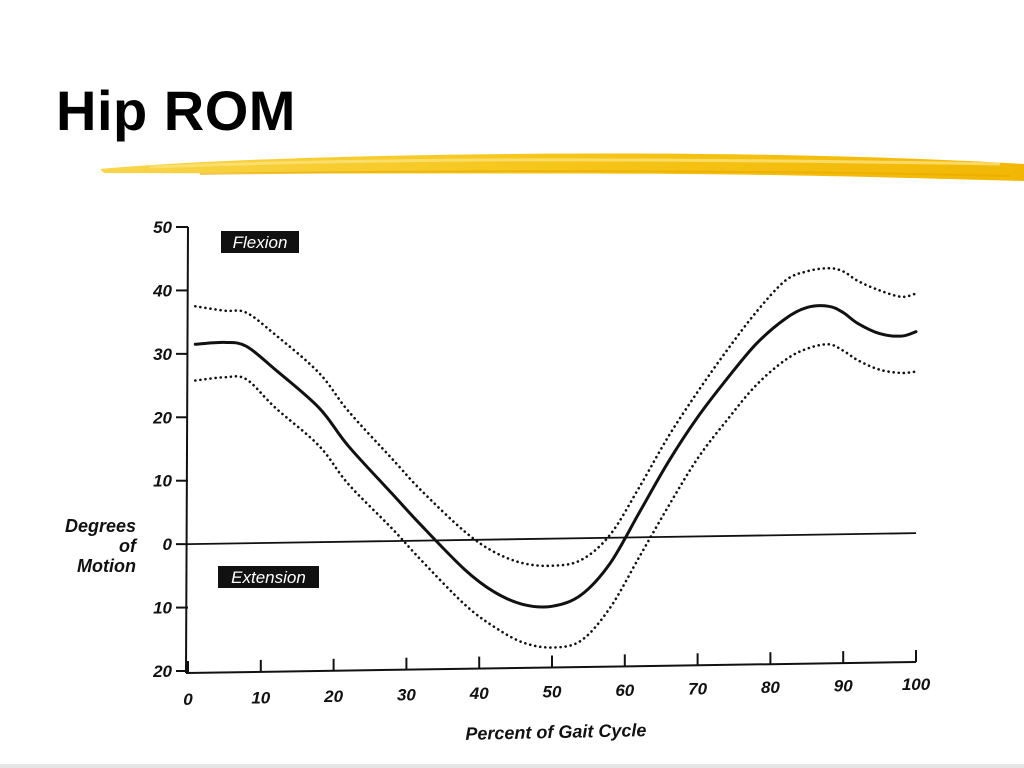 This screenshot has width=1024, height=768. Describe the element at coordinates (176, 110) in the screenshot. I see `slide-title: Hip ROM` at that location.